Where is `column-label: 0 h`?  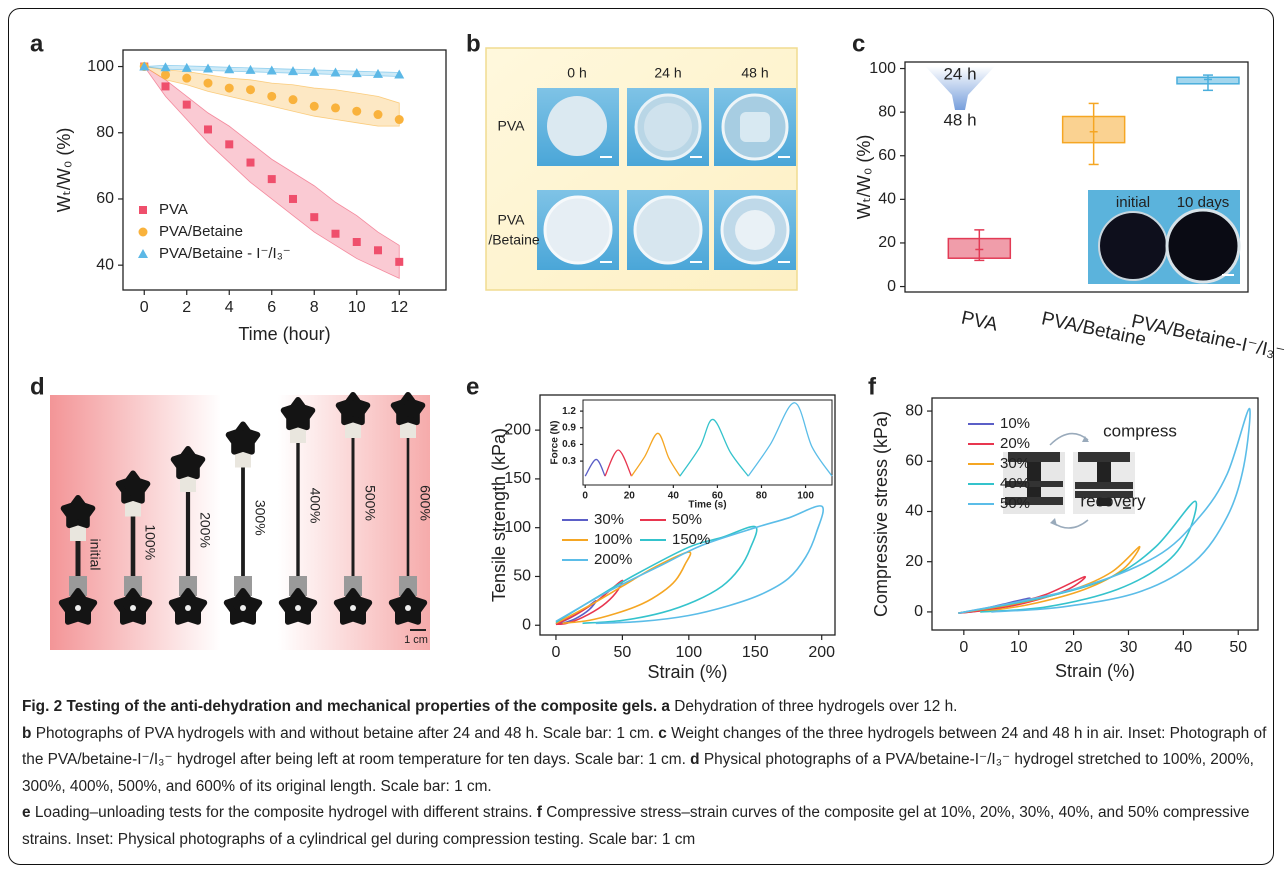 column-label: 0 h is located at coordinates (576, 73).